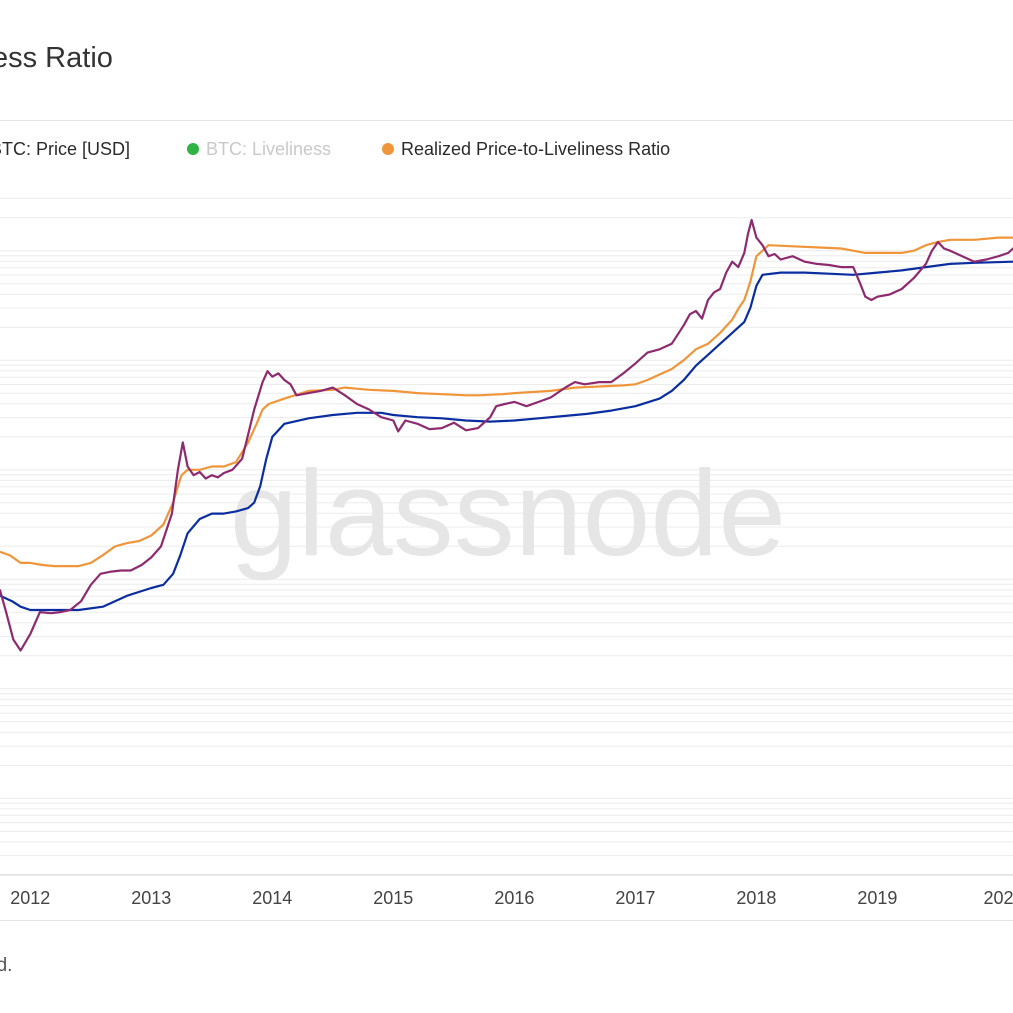 The image size is (1013, 1013). What do you see at coordinates (877, 898) in the screenshot?
I see `x-tick-label: 2019` at bounding box center [877, 898].